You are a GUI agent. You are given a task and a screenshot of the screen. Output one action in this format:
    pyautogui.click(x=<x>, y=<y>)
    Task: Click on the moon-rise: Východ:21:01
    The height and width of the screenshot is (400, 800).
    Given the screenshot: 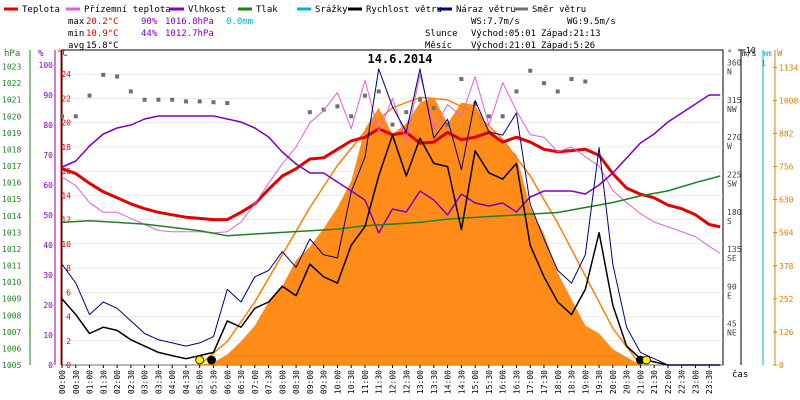 What is the action you would take?
    pyautogui.click(x=503, y=46)
    